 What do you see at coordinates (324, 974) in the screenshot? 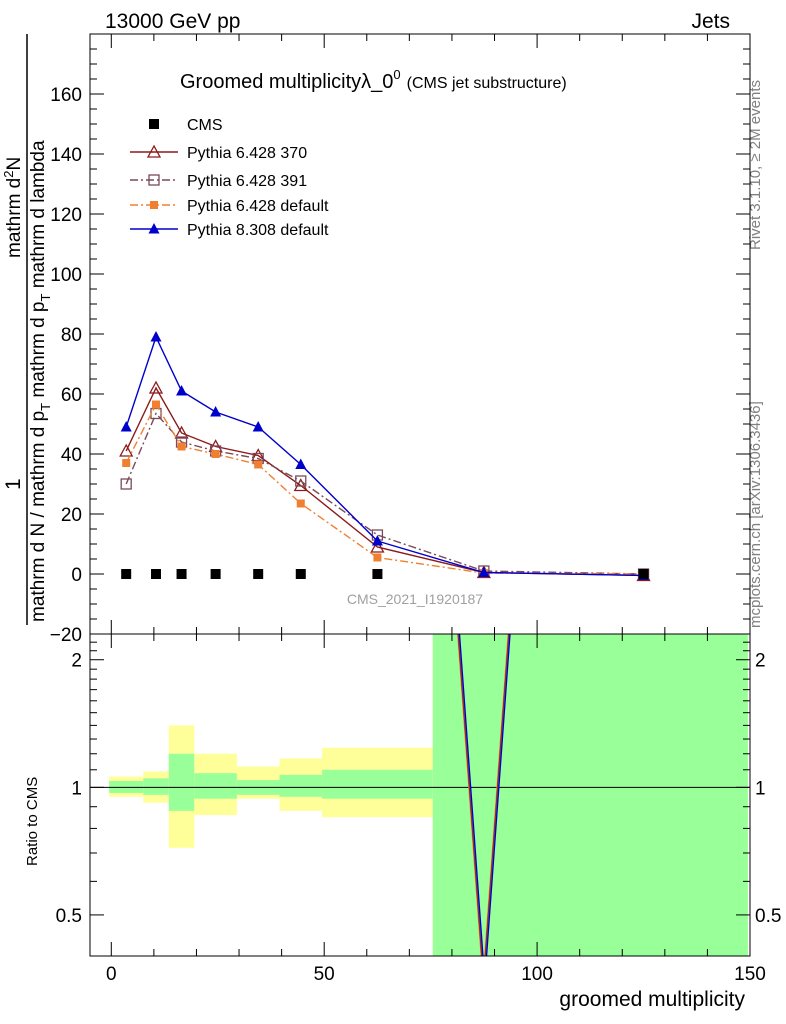
I see `x-tick-label: 50` at bounding box center [324, 974].